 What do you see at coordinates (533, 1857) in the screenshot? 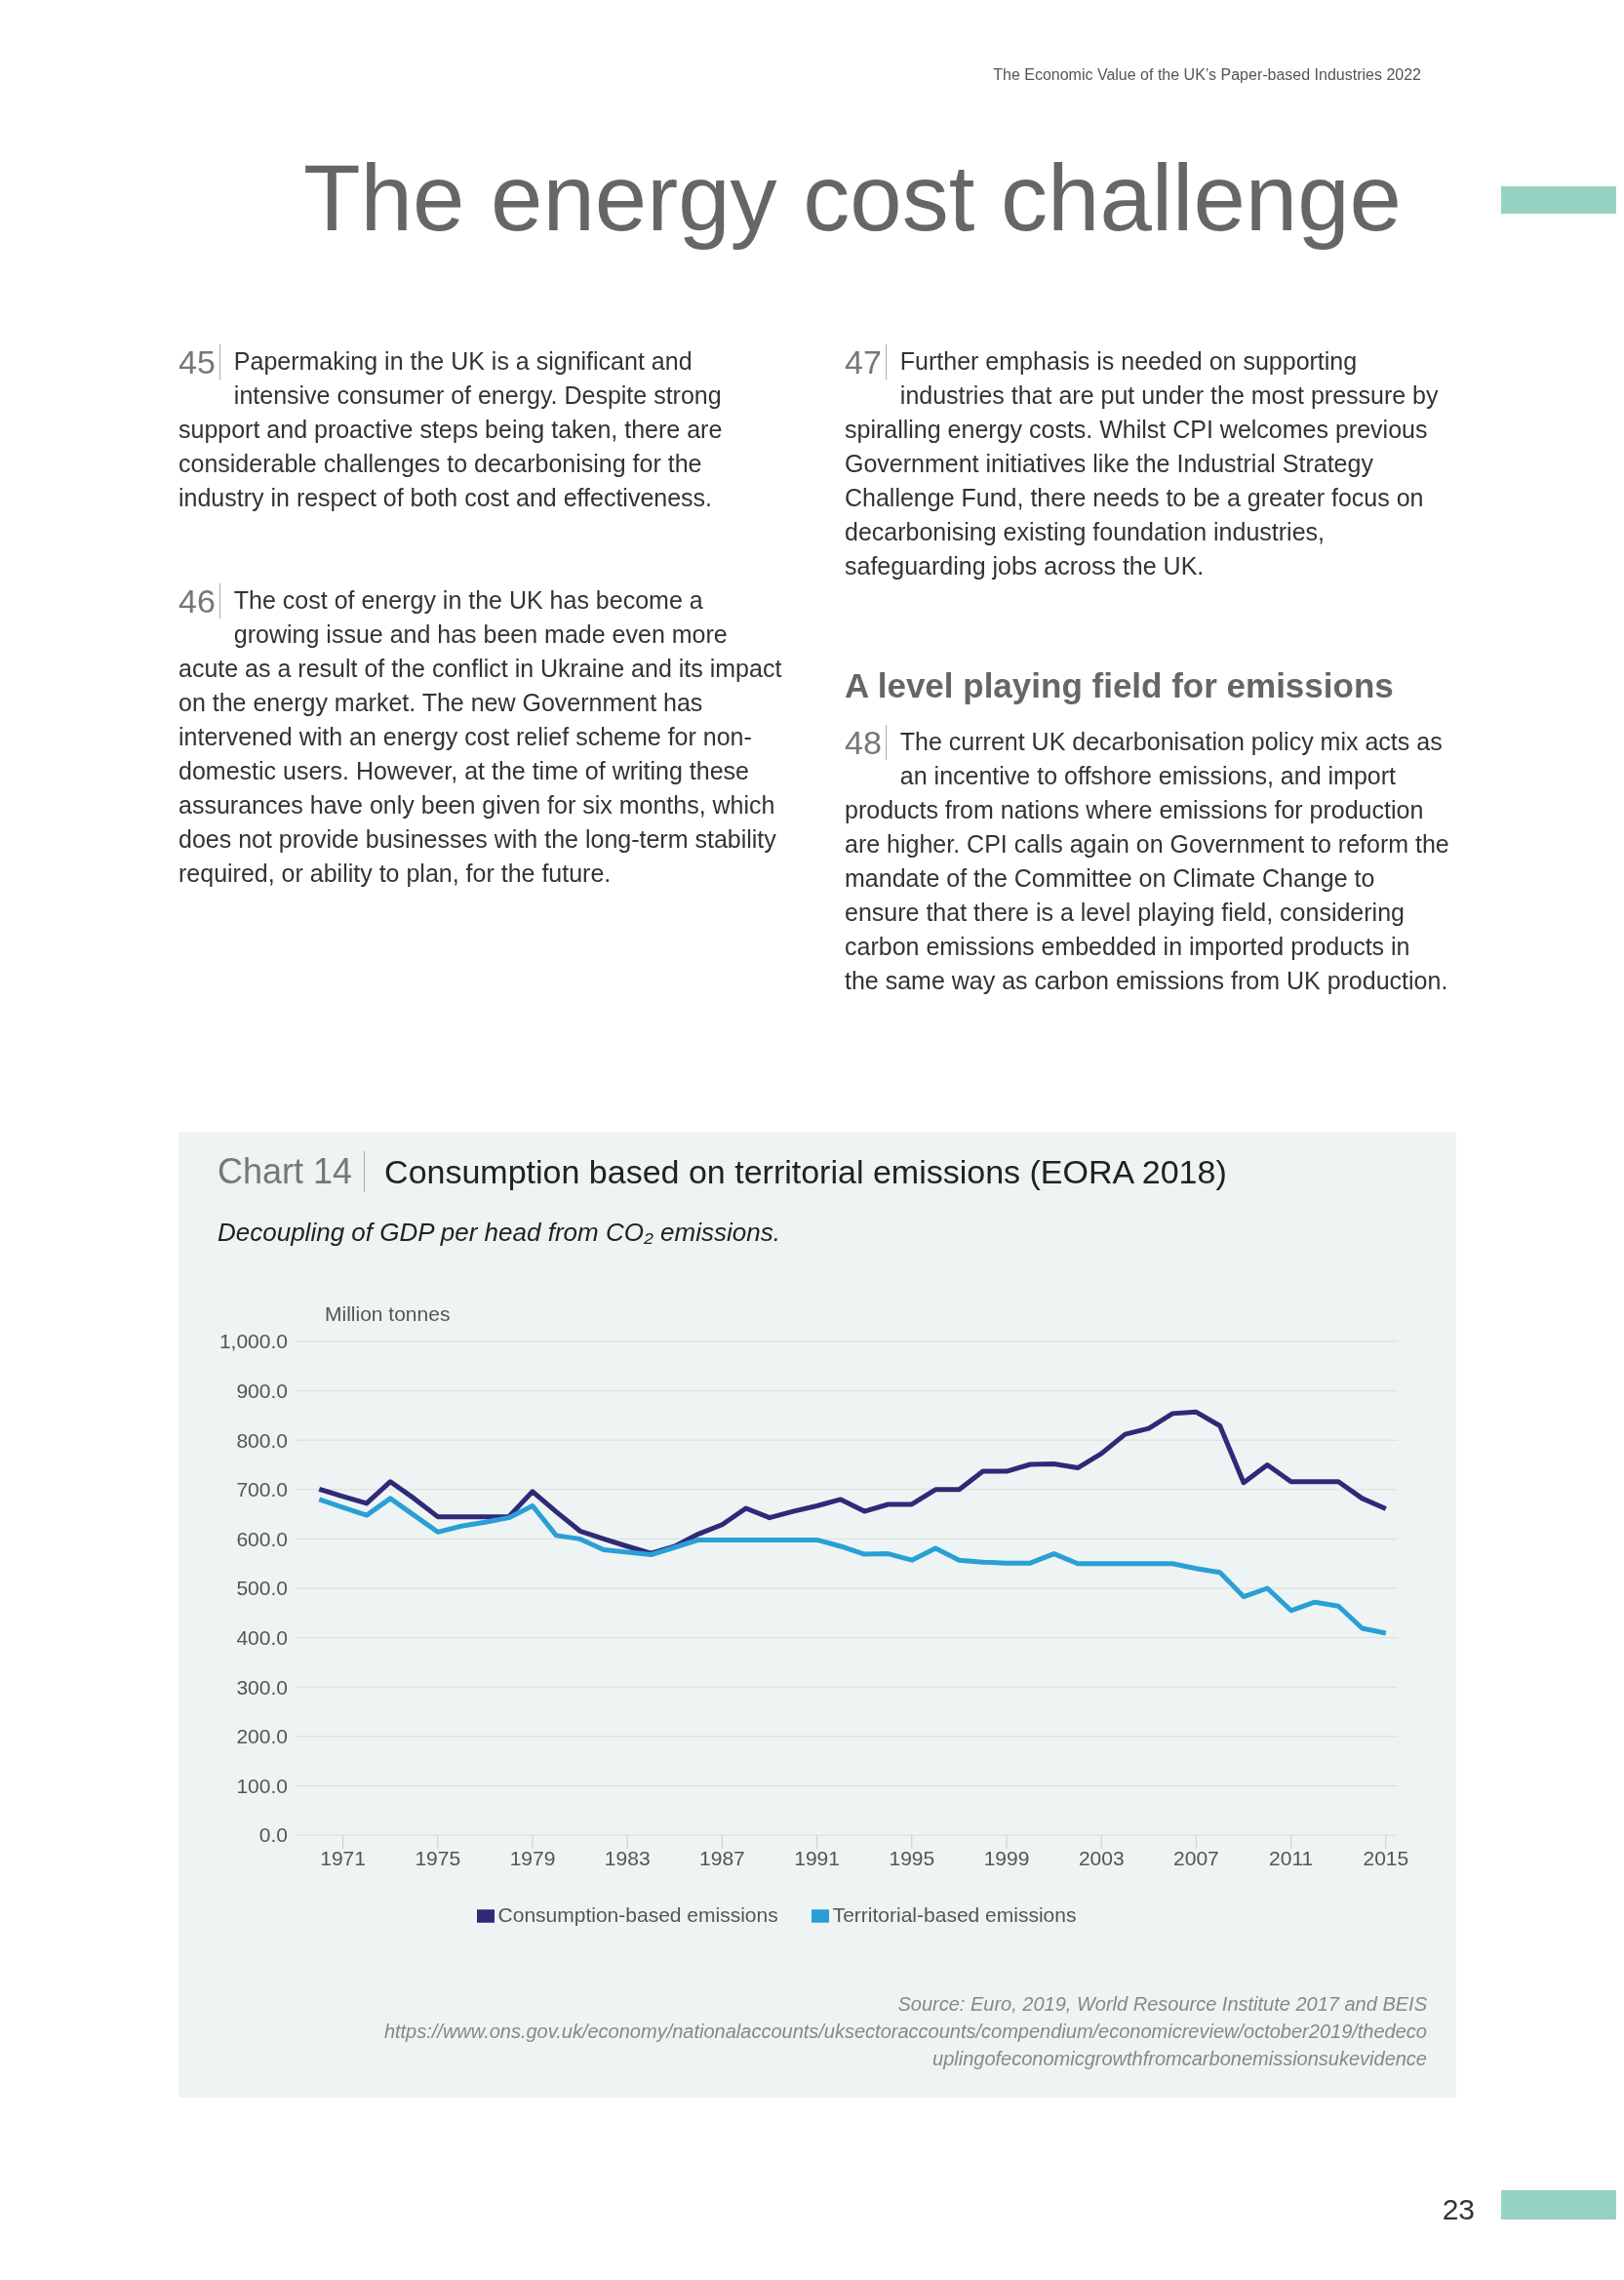
I see `x-tick-label: 1979` at bounding box center [533, 1857].